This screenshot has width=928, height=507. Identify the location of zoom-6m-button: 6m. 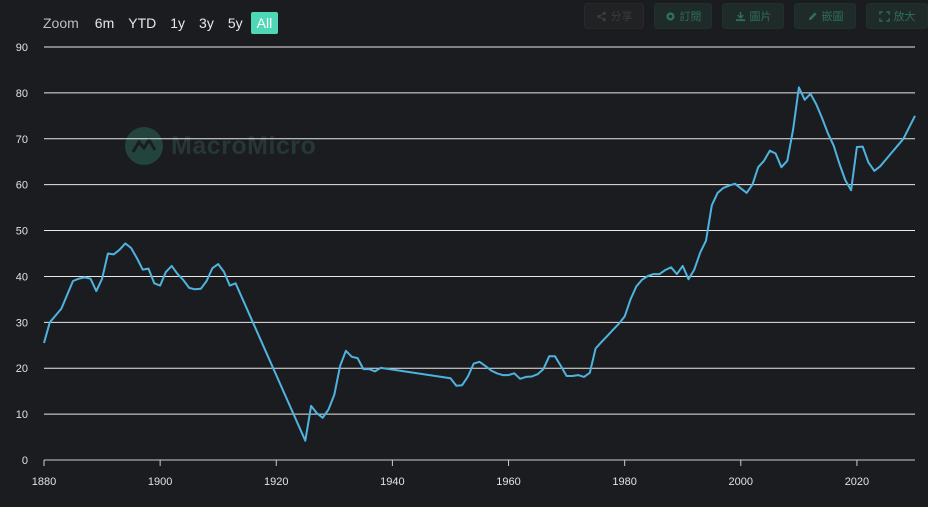
(104, 23).